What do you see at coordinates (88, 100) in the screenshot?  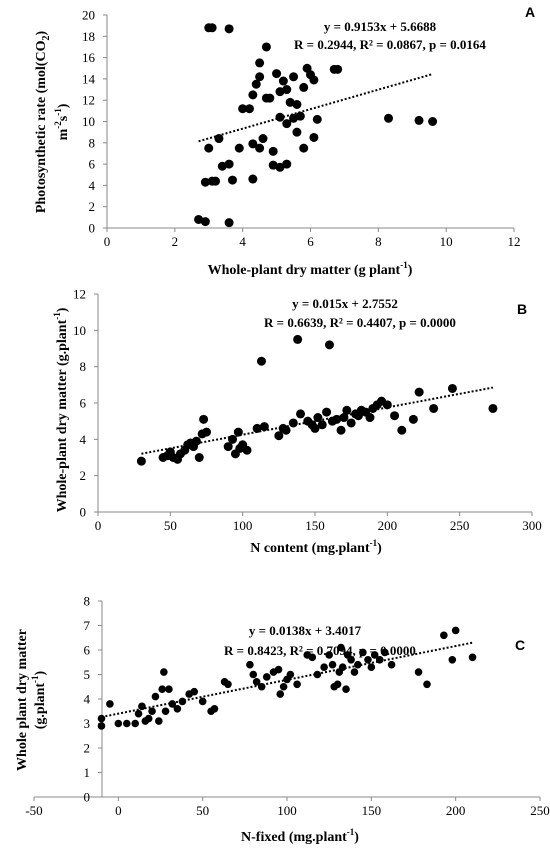 I see `panel-a-y-tick-label: 12` at bounding box center [88, 100].